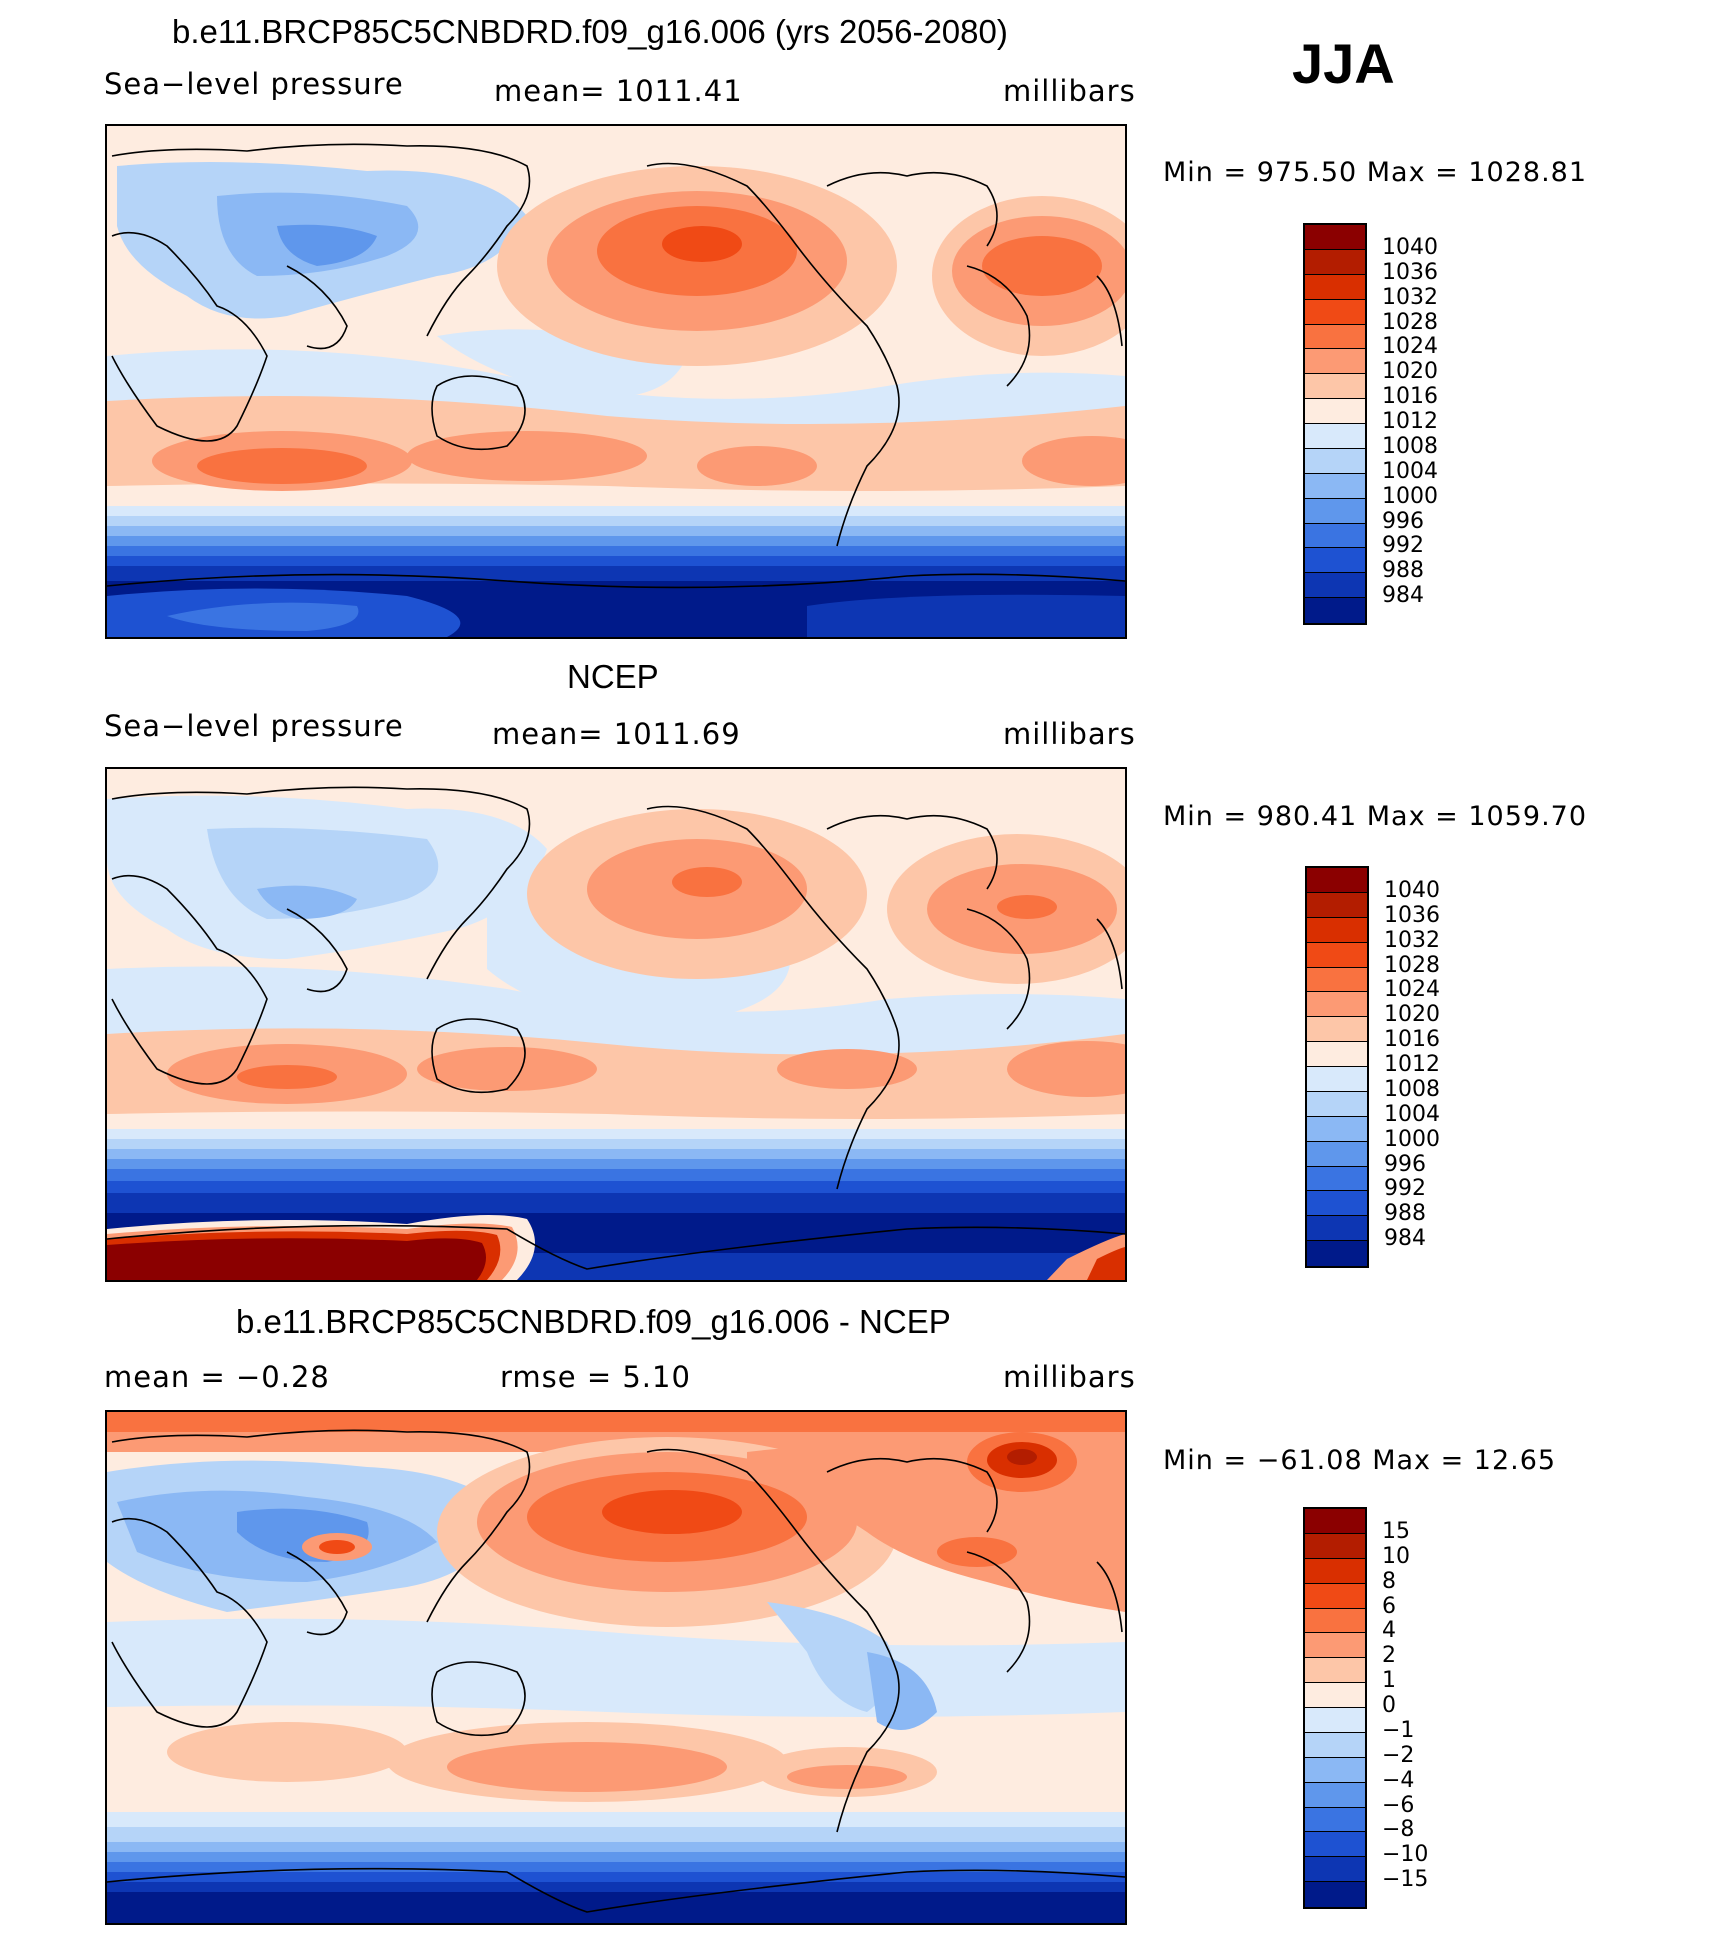 This screenshot has width=1710, height=1953. Describe the element at coordinates (1375, 172) in the screenshot. I see `panel-1-minmax: Min = 975.50 Max = 1028.81` at that location.